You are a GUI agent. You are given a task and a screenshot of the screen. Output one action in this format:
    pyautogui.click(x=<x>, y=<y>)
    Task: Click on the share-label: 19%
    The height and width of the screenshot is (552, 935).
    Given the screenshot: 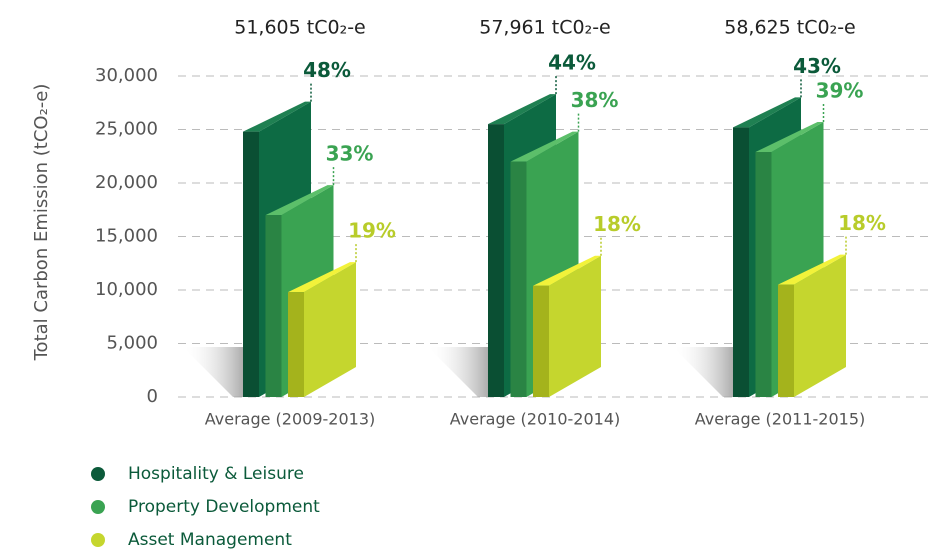 What is the action you would take?
    pyautogui.click(x=372, y=231)
    